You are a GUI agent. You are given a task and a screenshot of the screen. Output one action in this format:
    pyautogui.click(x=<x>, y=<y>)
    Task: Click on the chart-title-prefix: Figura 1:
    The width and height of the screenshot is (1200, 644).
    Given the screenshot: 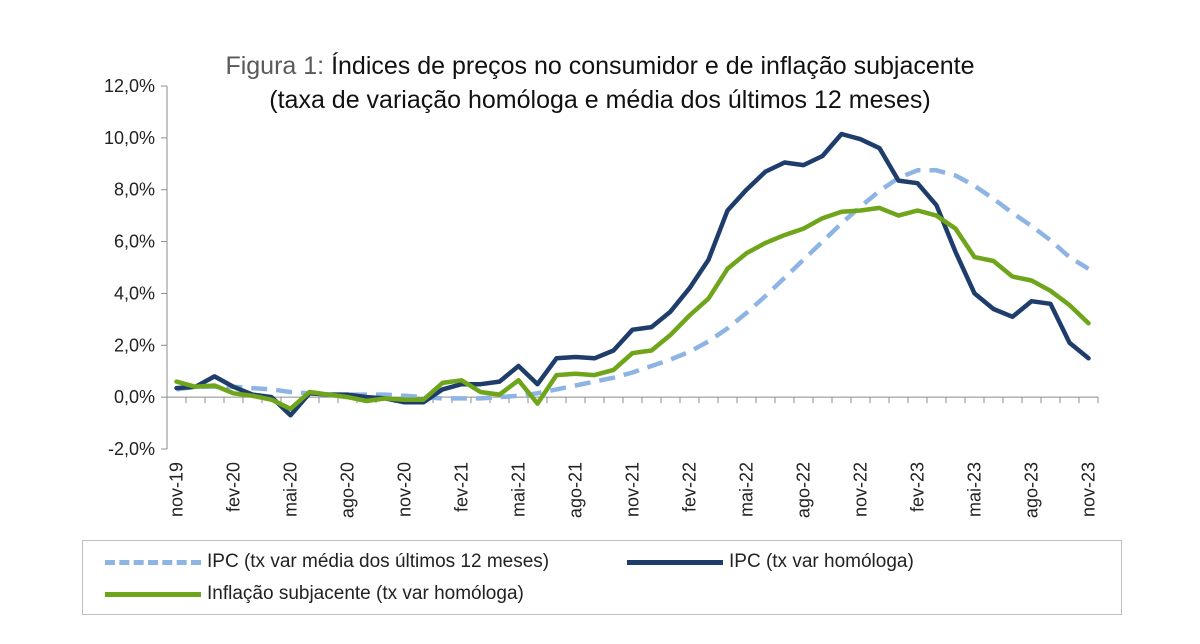 What is the action you would take?
    pyautogui.click(x=274, y=66)
    